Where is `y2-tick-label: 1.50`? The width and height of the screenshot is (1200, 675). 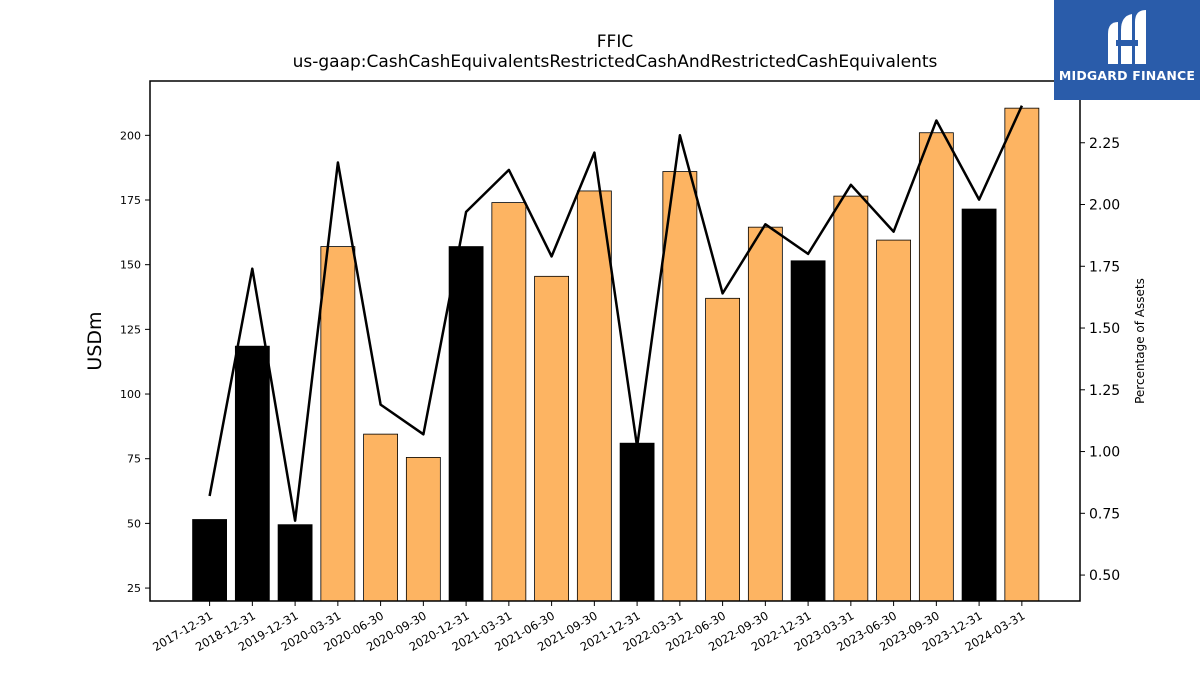 y2-tick-label: 1.50 is located at coordinates (1104, 329).